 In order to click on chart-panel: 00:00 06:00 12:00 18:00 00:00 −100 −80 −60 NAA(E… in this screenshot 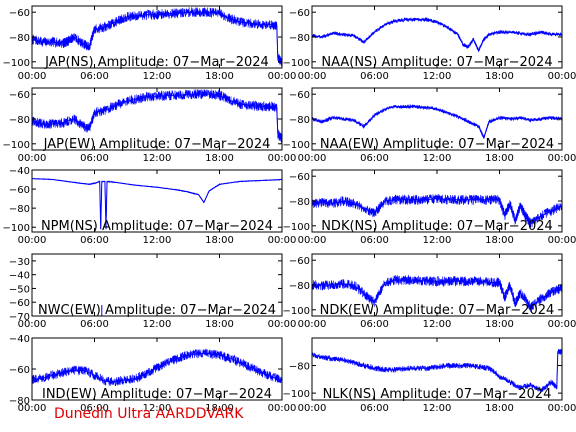, I will do `click(429, 125)`.